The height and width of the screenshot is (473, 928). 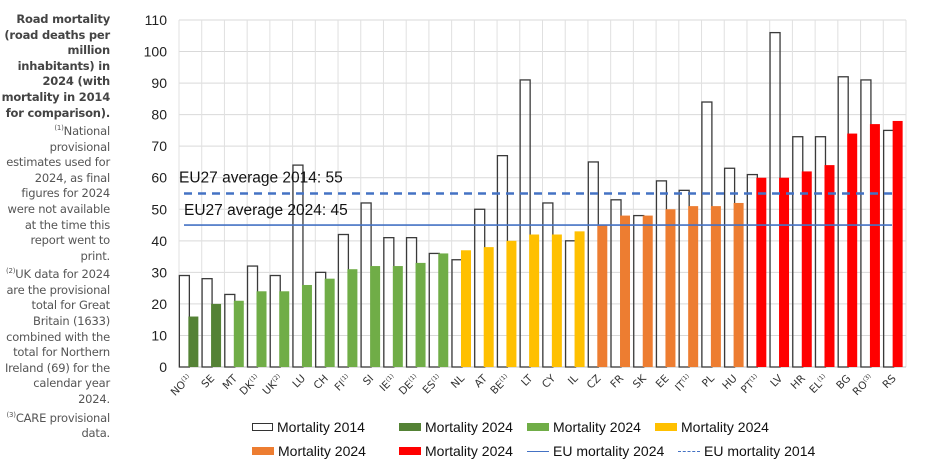 What do you see at coordinates (888, 248) in the screenshot?
I see `bar-2014-RS` at bounding box center [888, 248].